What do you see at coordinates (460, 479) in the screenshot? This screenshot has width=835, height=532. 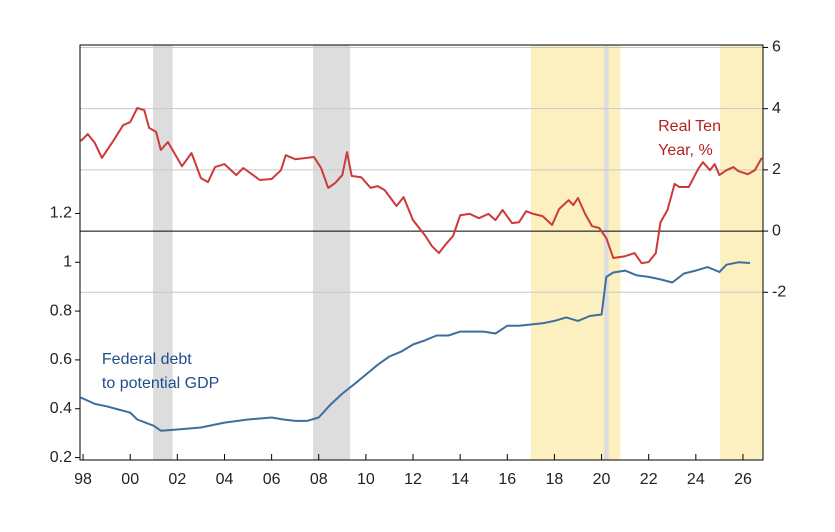 I see `x-tick-label: 14` at bounding box center [460, 479].